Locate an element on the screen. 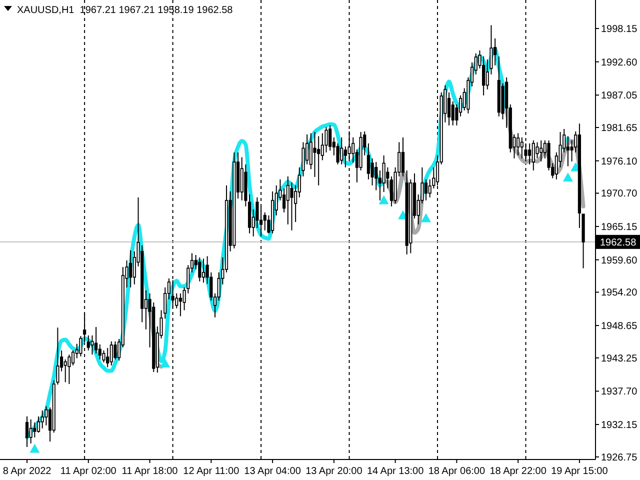 This screenshot has height=480, width=640. x-tick-label: 8 Apr 2022 is located at coordinates (27, 471).